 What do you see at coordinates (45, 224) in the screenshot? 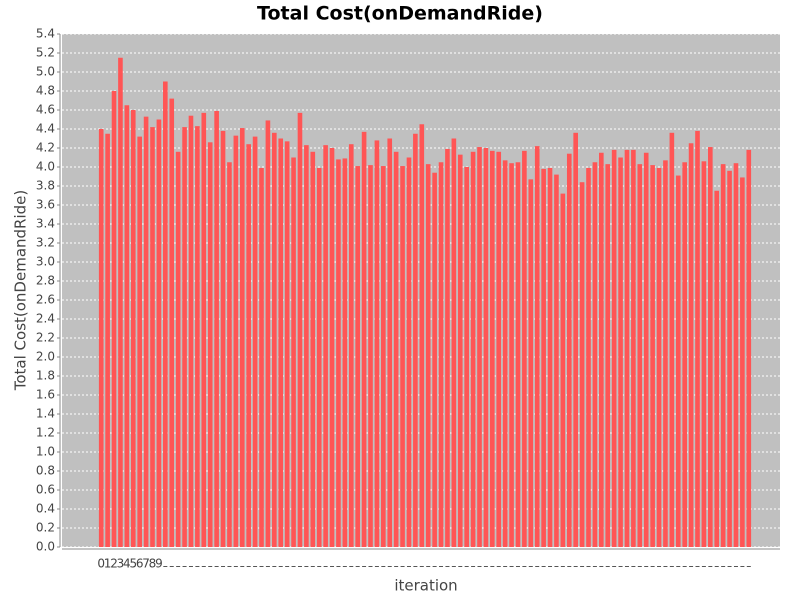
I see `y-tick-label: 3.4` at bounding box center [45, 224].